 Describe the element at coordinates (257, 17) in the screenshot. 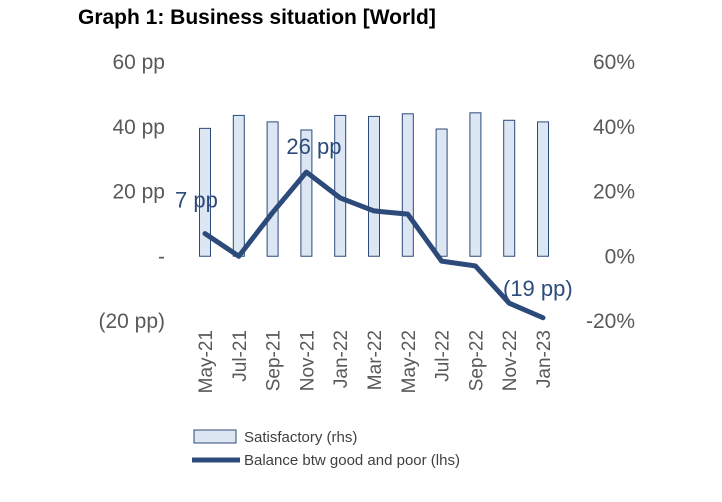

I see `page-title: Graph 1: Business situation [World]` at that location.